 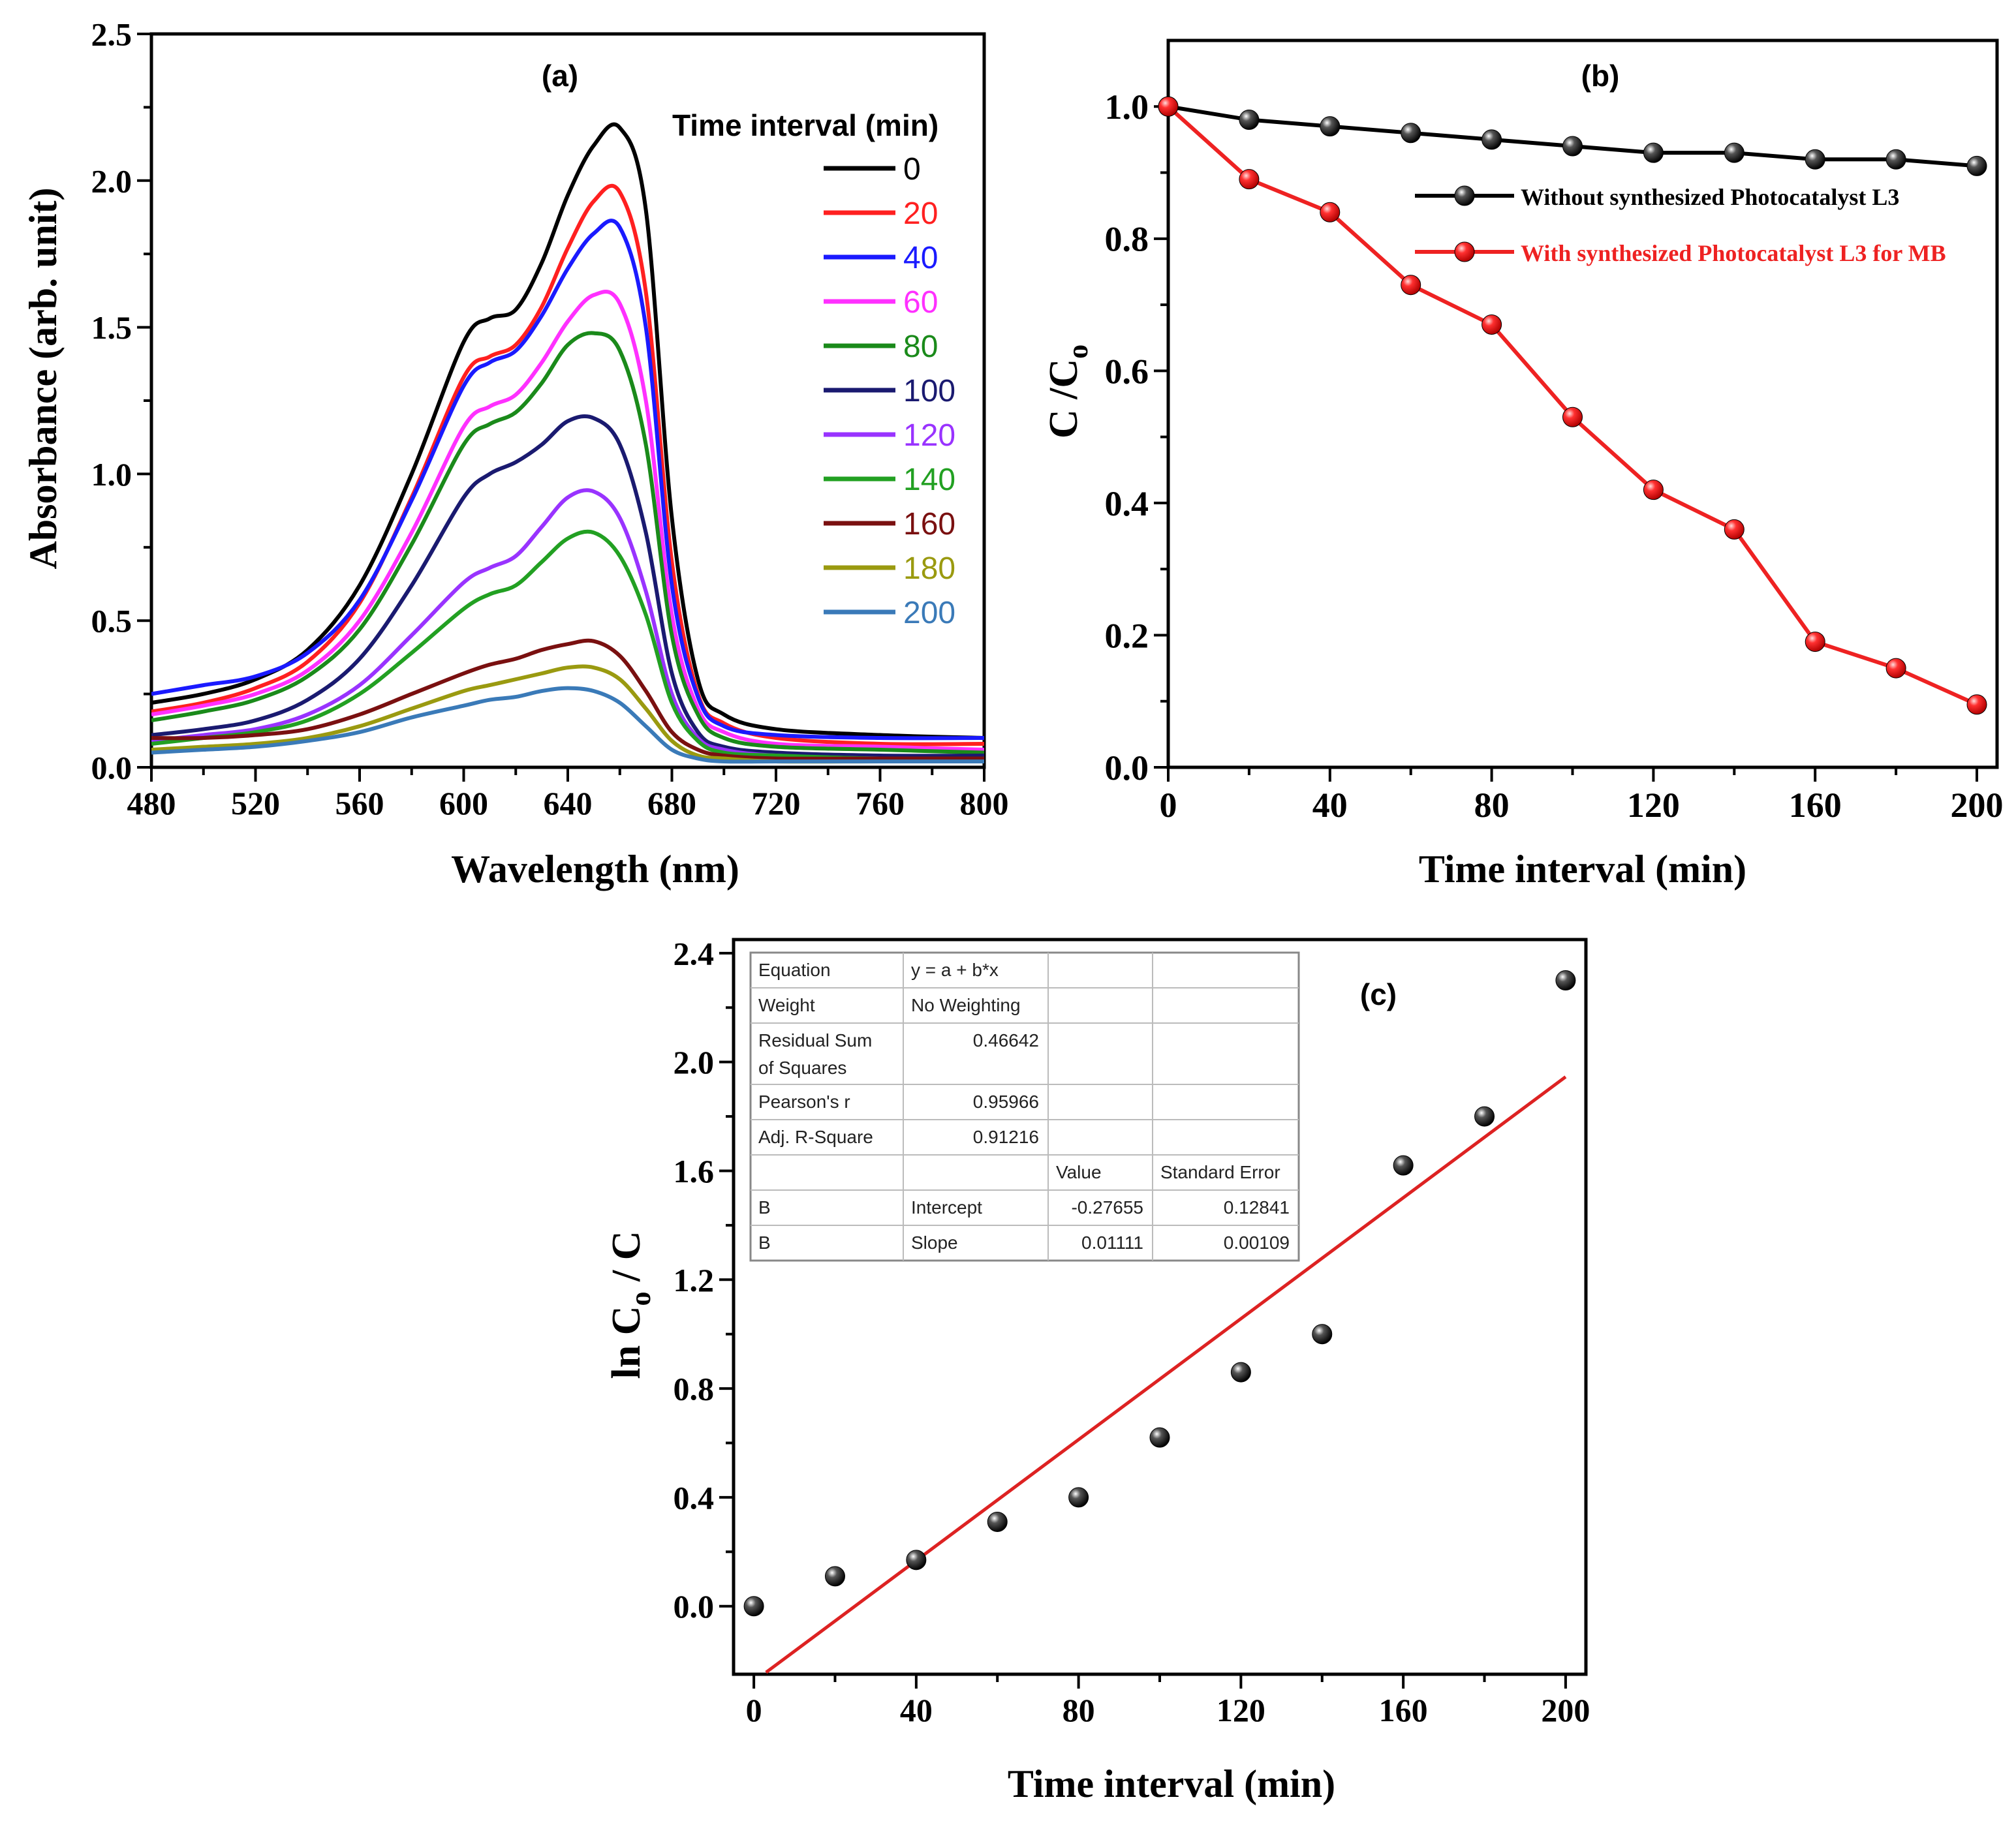 What do you see at coordinates (112, 181) in the screenshot?
I see `panel-a-y-tick-label: 2.0` at bounding box center [112, 181].